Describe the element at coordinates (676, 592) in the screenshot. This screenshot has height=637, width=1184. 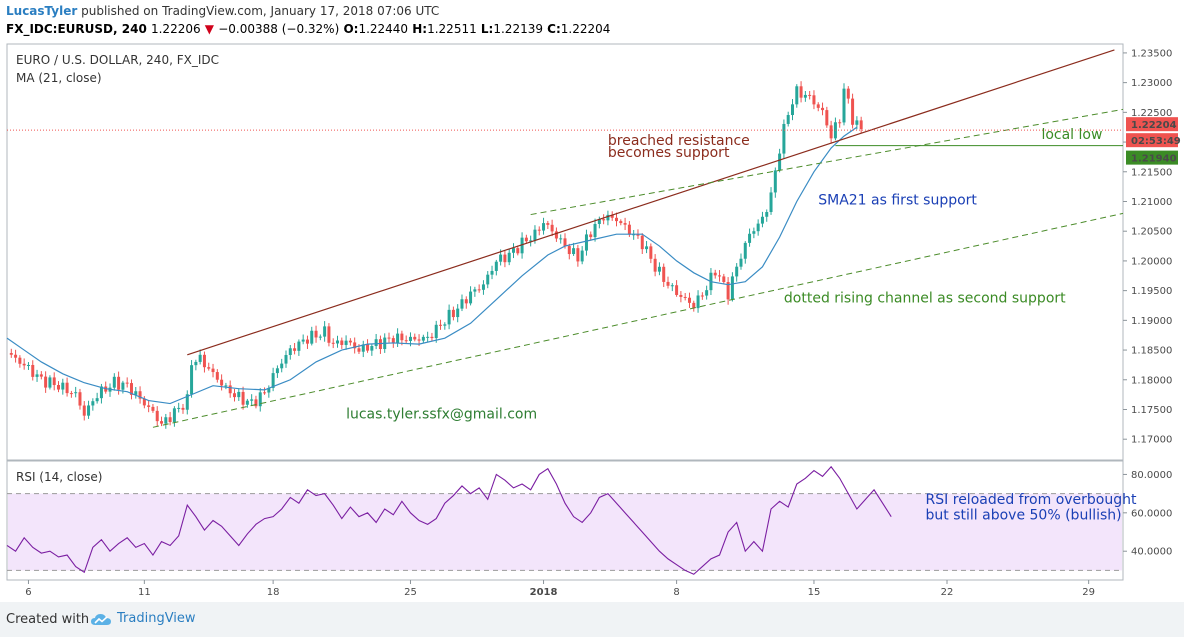
I see `time-tick-label: 8` at that location.